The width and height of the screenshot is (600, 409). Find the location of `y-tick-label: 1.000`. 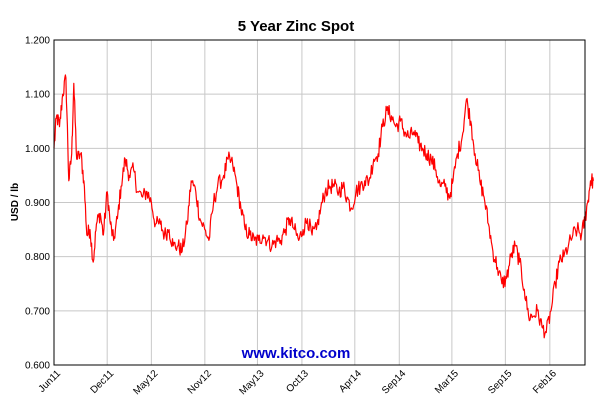

y-tick-label: 1.000 is located at coordinates (37, 149).